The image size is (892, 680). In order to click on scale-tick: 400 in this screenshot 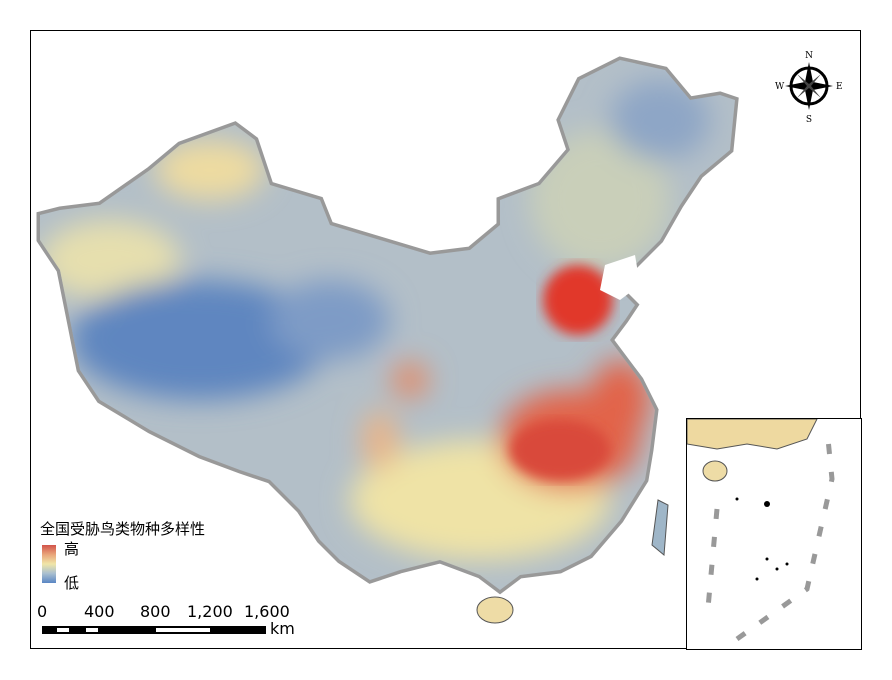, I will do `click(99, 611)`.